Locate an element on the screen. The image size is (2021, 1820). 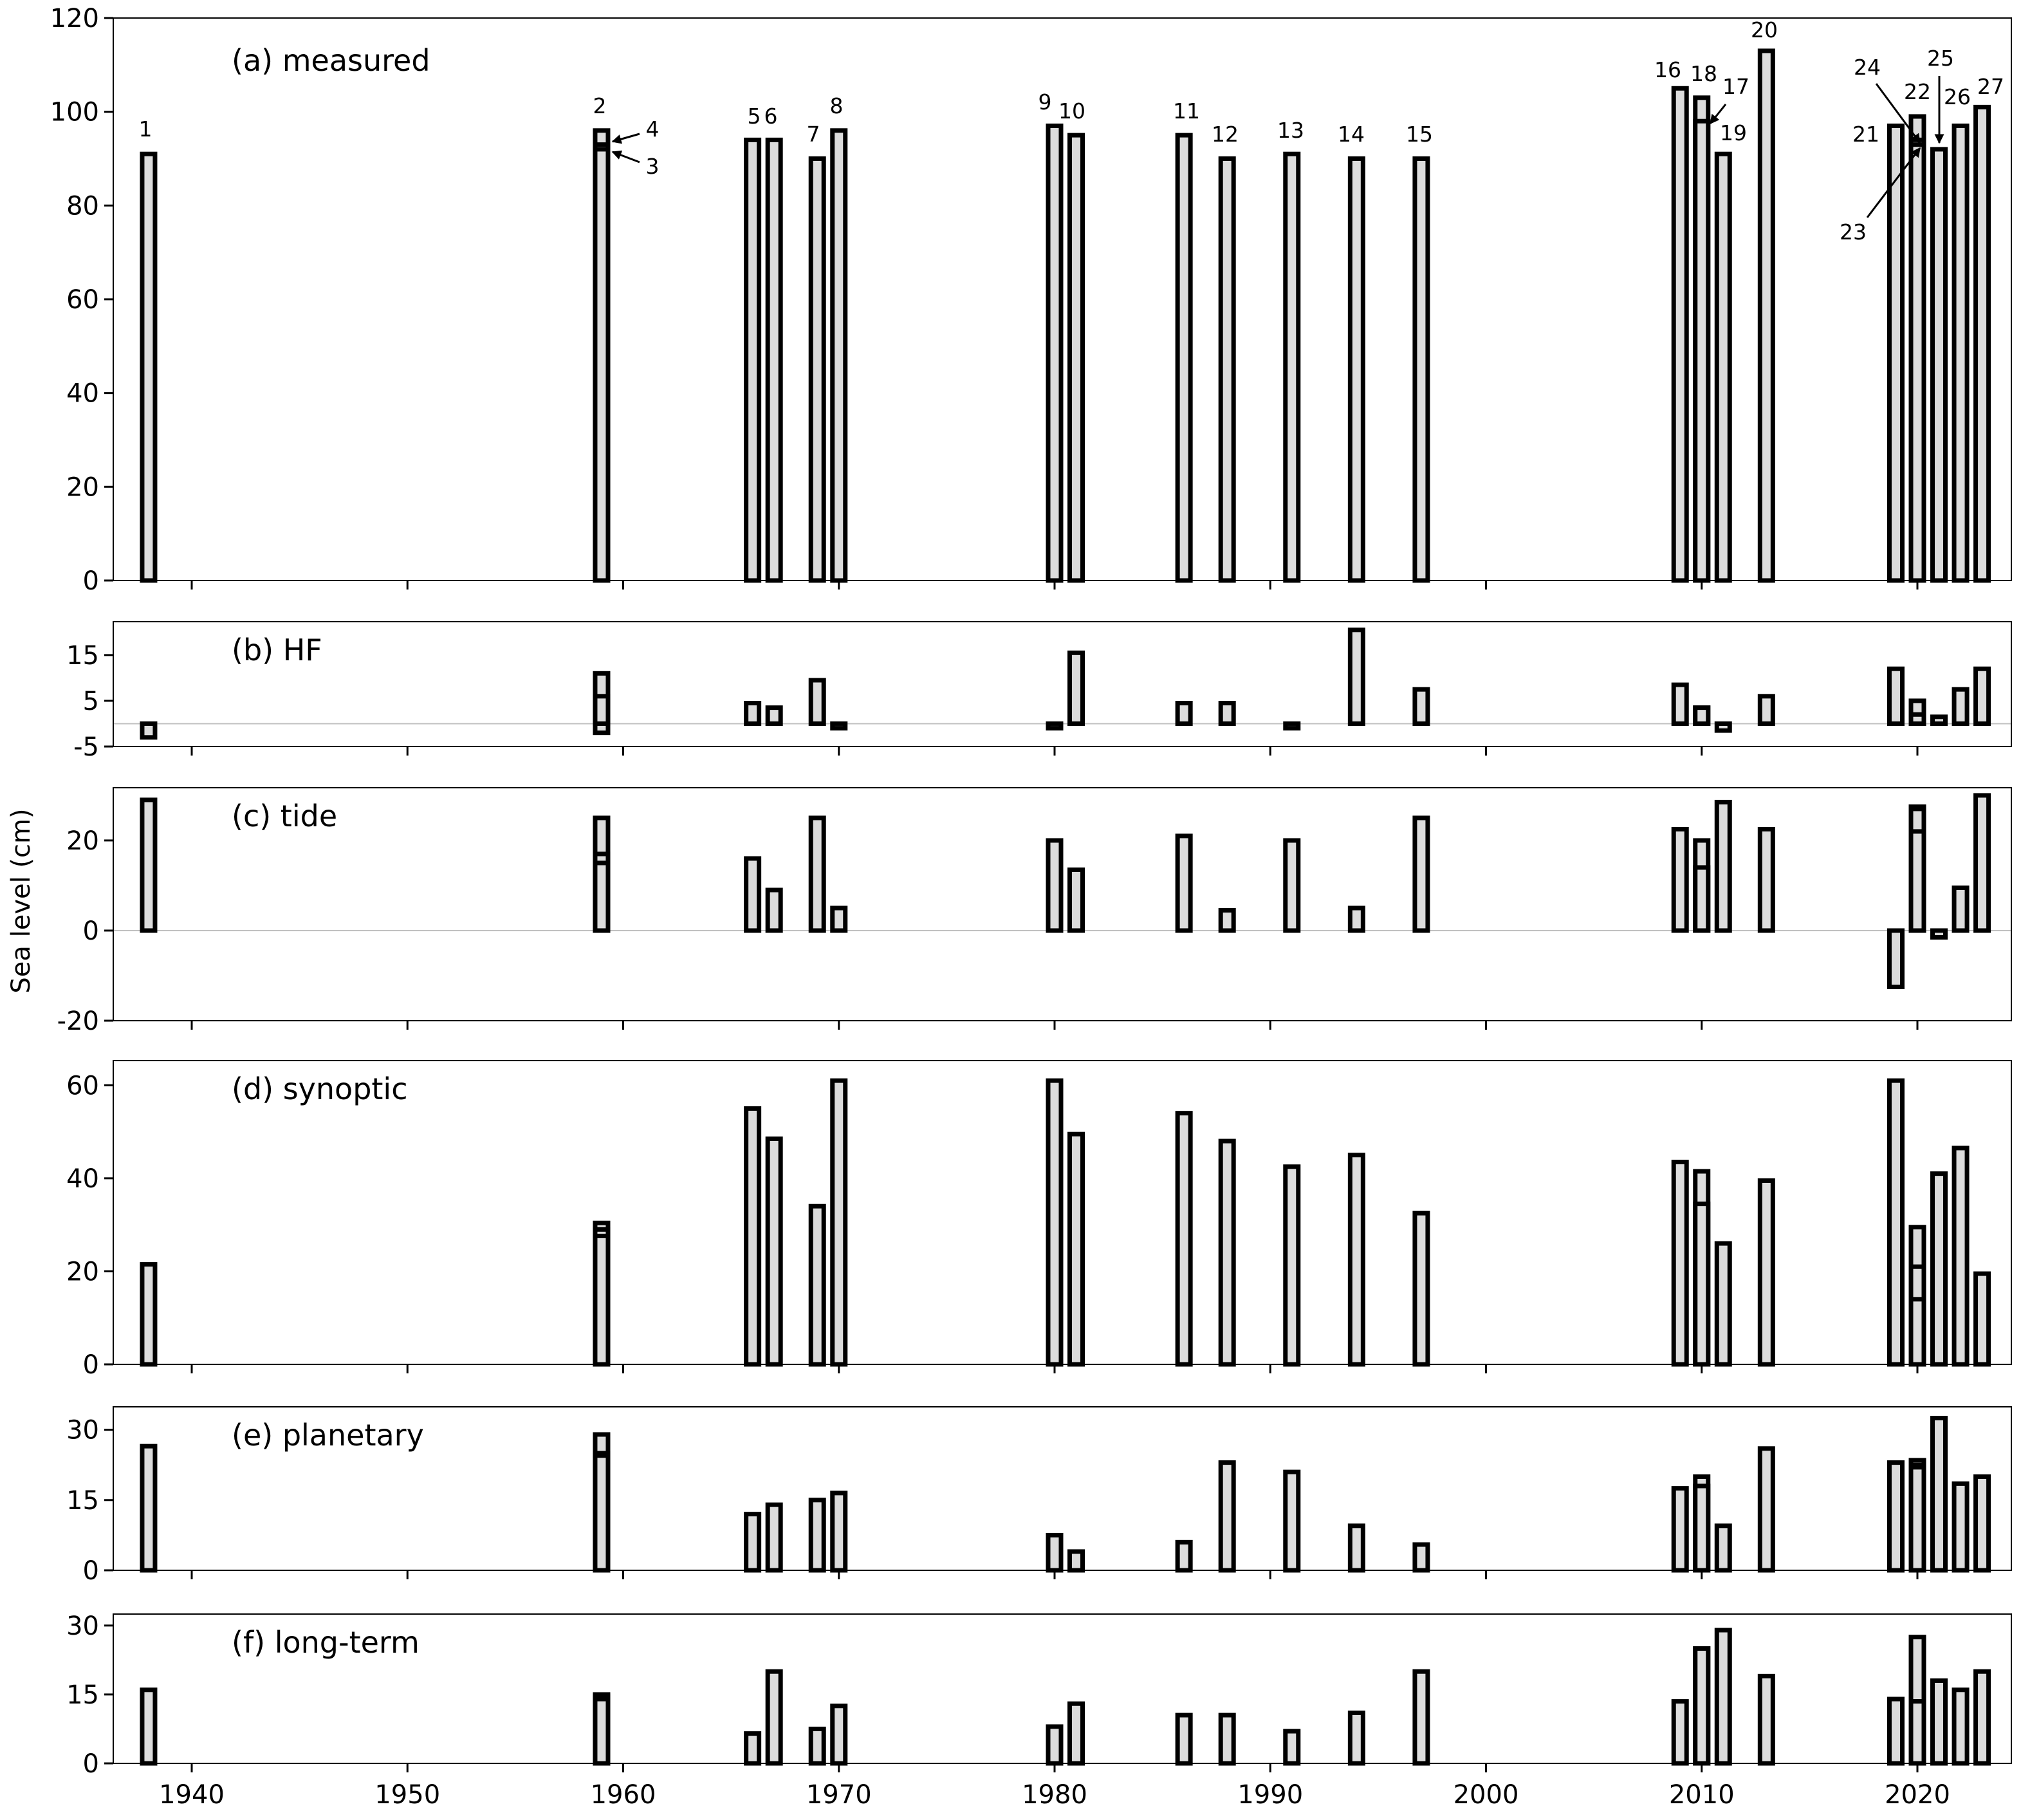
axes-frame is located at coordinates (1063, 1689).